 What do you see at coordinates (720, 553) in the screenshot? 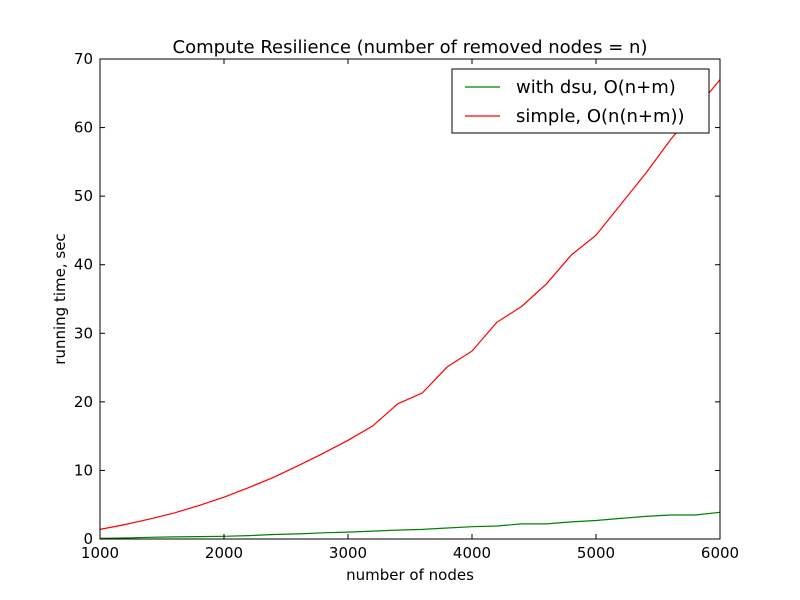
I see `x-tick-label: 6000` at bounding box center [720, 553].